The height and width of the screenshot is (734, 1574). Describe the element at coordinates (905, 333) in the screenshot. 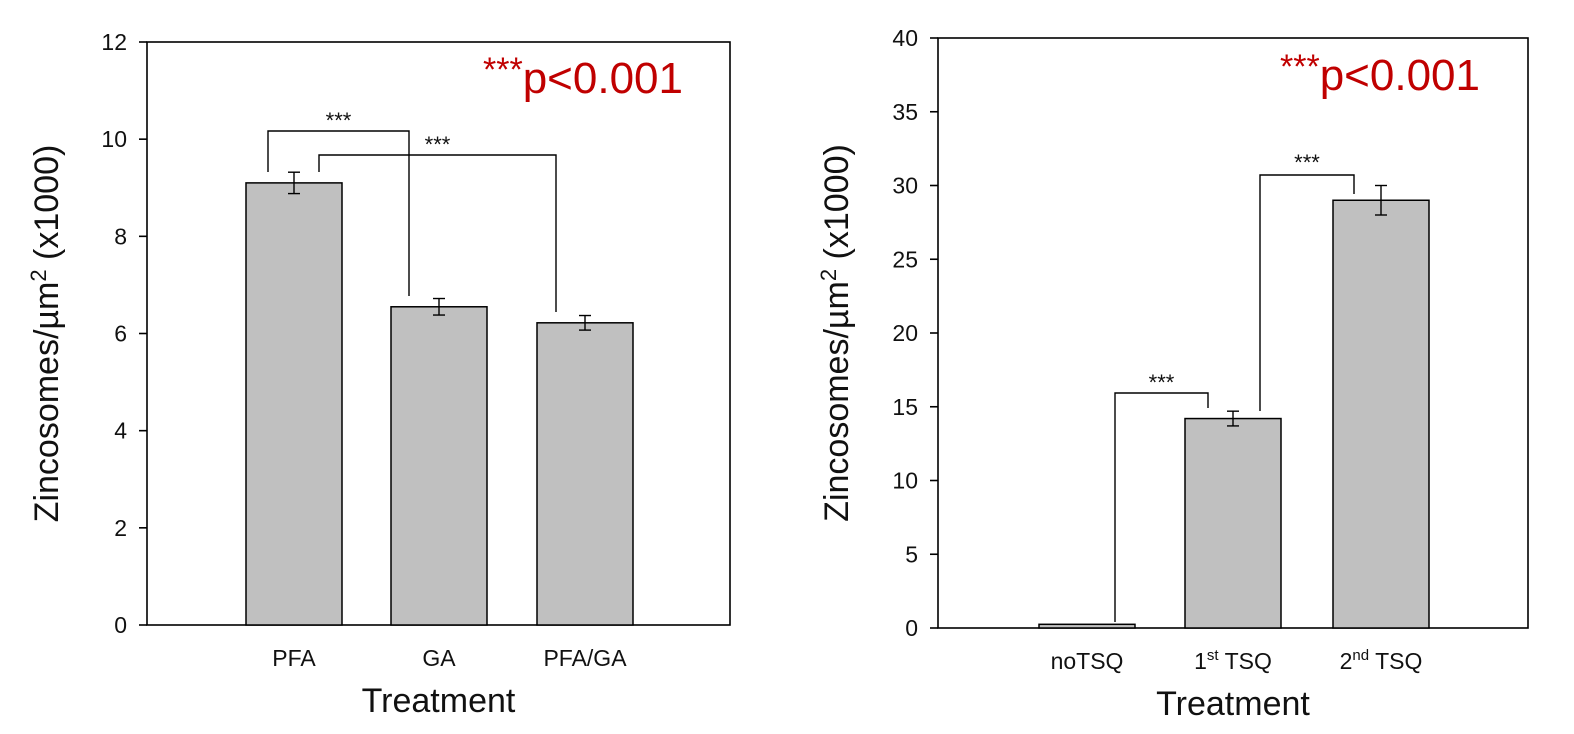

I see `y-tick-label: 20` at that location.